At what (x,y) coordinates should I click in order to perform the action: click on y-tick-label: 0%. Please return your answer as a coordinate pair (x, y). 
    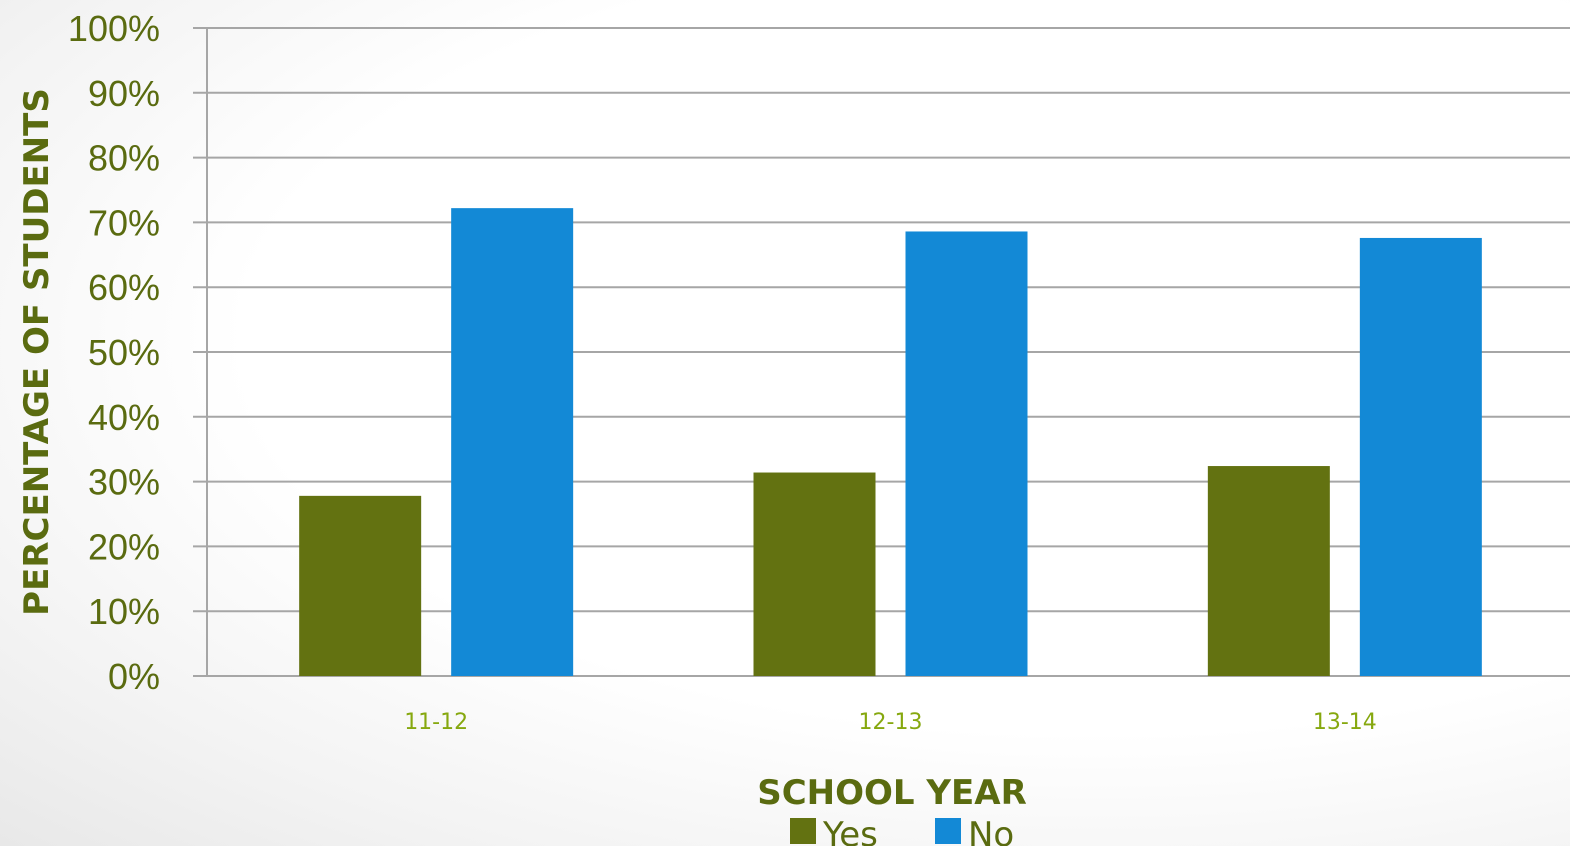
    Looking at the image, I should click on (134, 676).